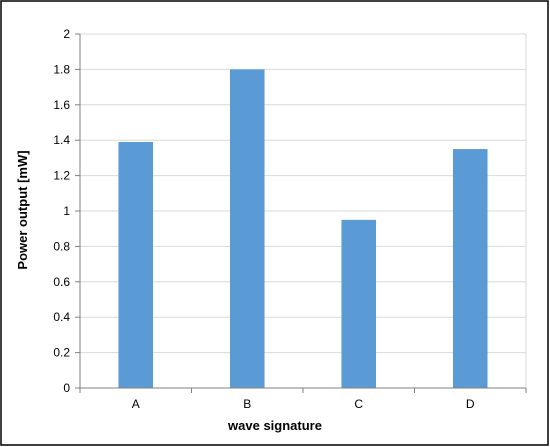 This screenshot has width=550, height=447. What do you see at coordinates (61, 69) in the screenshot?
I see `y-tick-label: 1.8` at bounding box center [61, 69].